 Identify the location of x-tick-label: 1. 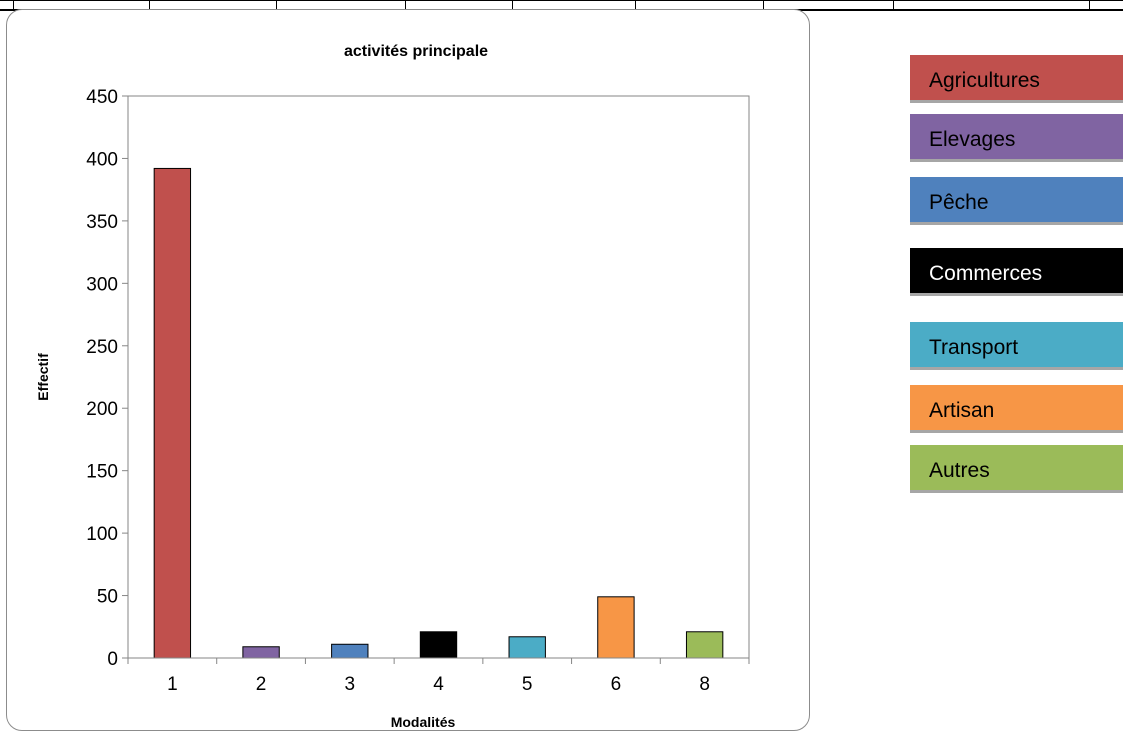
(172, 684).